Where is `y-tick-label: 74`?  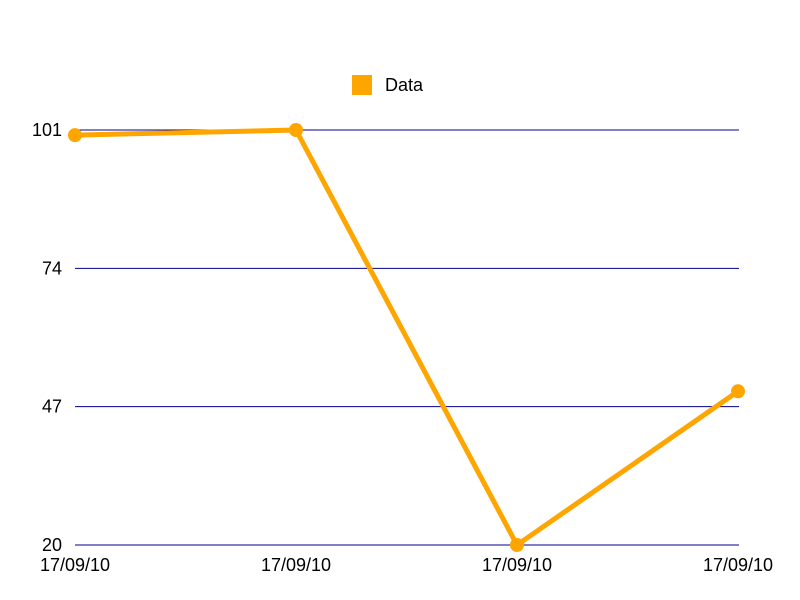 y-tick-label: 74 is located at coordinates (52, 268).